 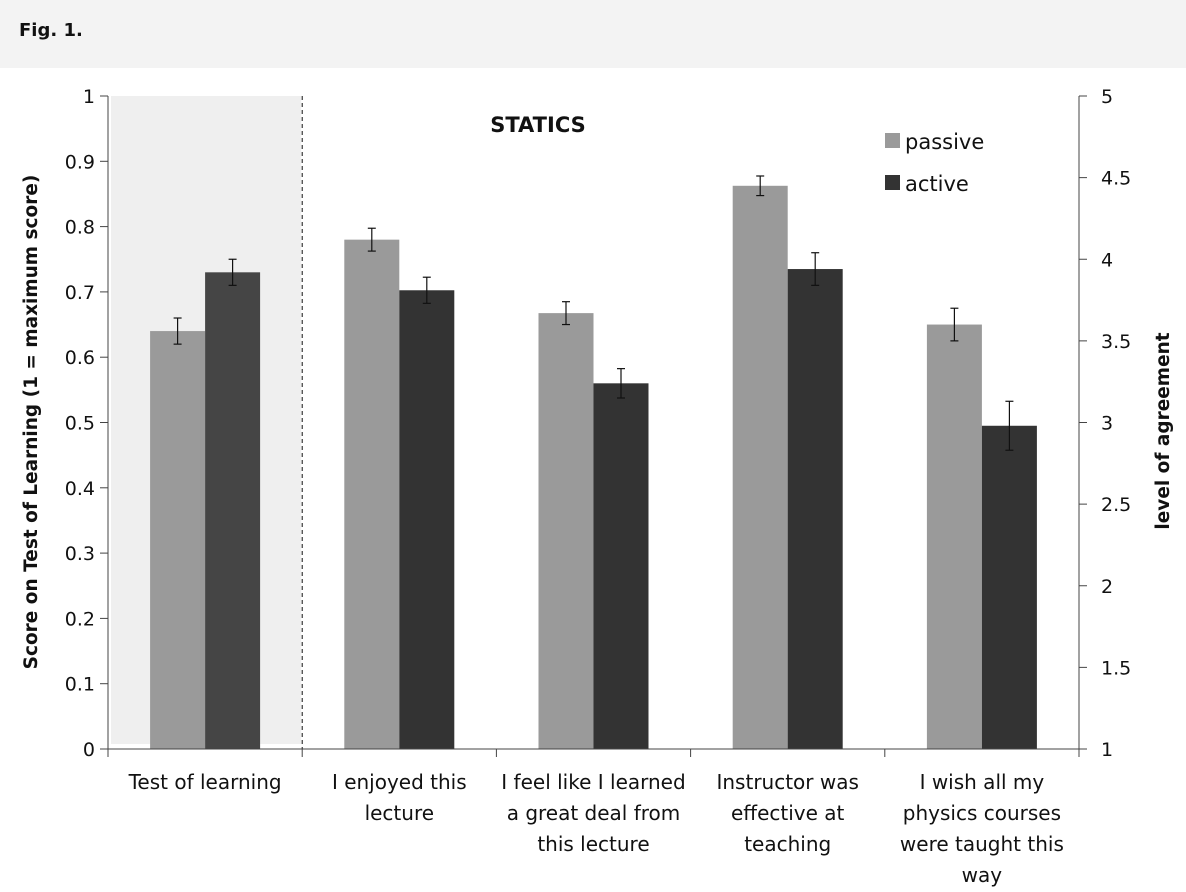 What do you see at coordinates (80, 424) in the screenshot?
I see `y-left-tick-label-5: 0.5` at bounding box center [80, 424].